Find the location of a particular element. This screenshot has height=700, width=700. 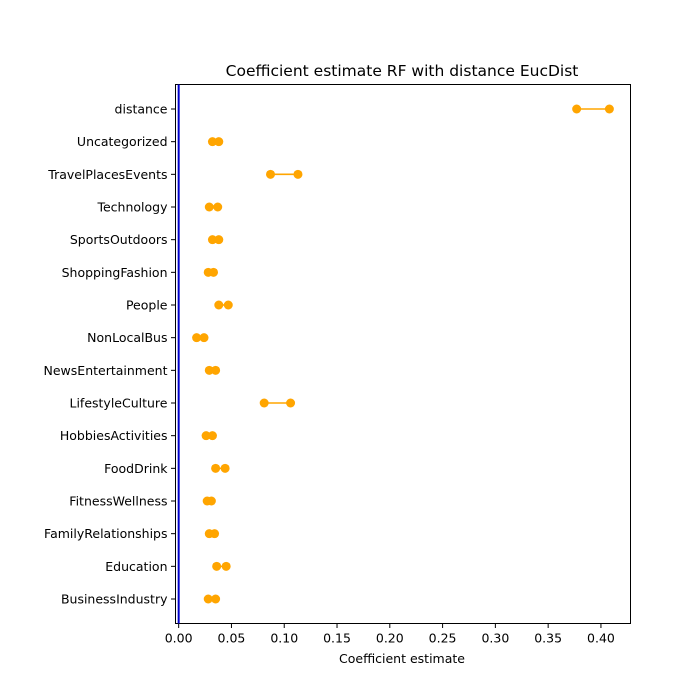

y-tick-label: People is located at coordinates (147, 305).